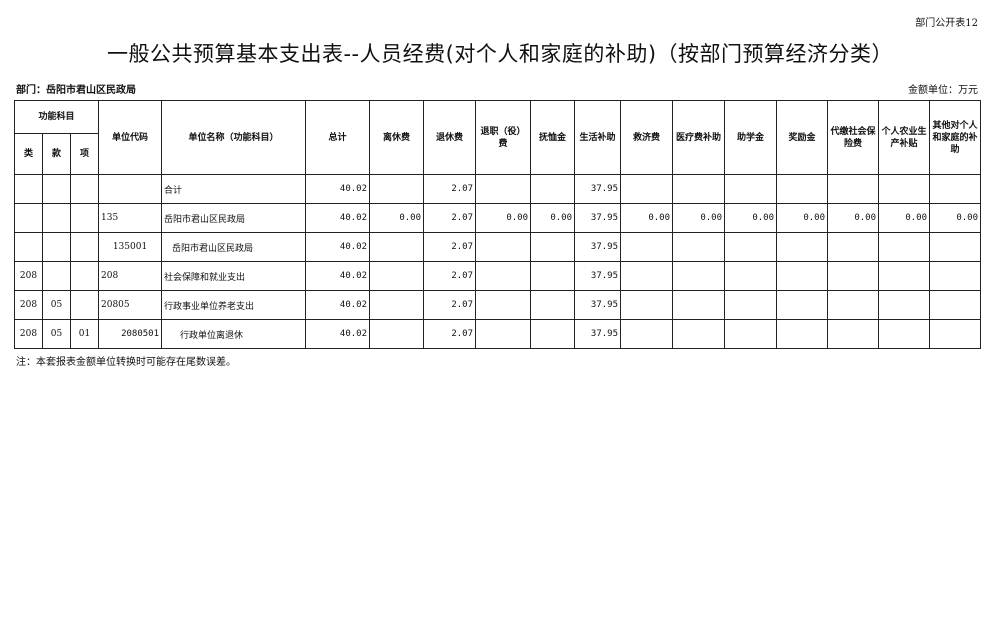 Image resolution: width=1000 pixels, height=635 pixels. What do you see at coordinates (955, 137) in the screenshot?
I see `header-col: 其他对个人和家庭的补助` at bounding box center [955, 137].